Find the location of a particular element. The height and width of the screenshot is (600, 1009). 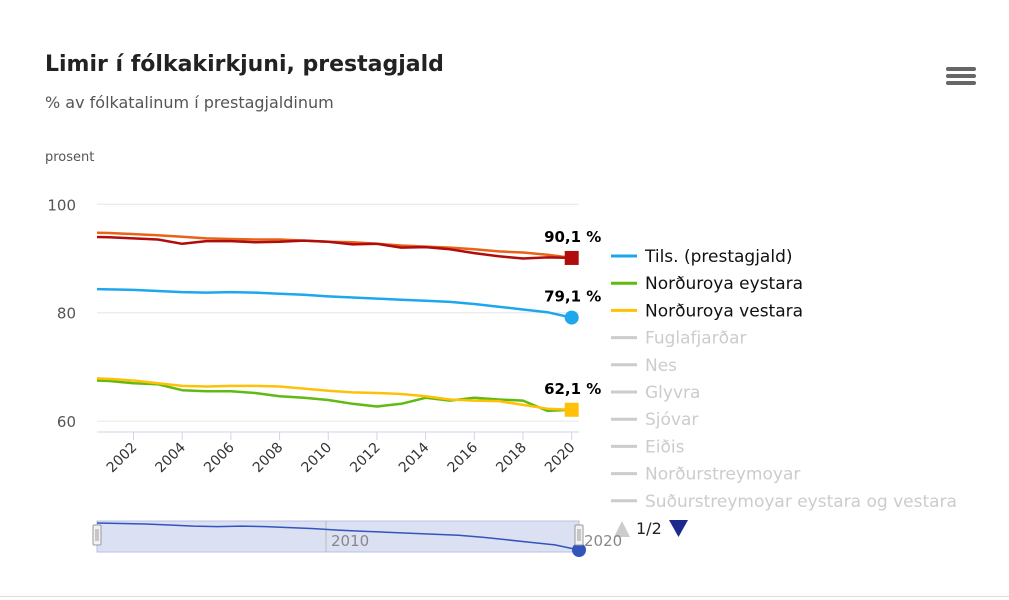

legend-item-hidden-2: Glyvra is located at coordinates (655, 393).